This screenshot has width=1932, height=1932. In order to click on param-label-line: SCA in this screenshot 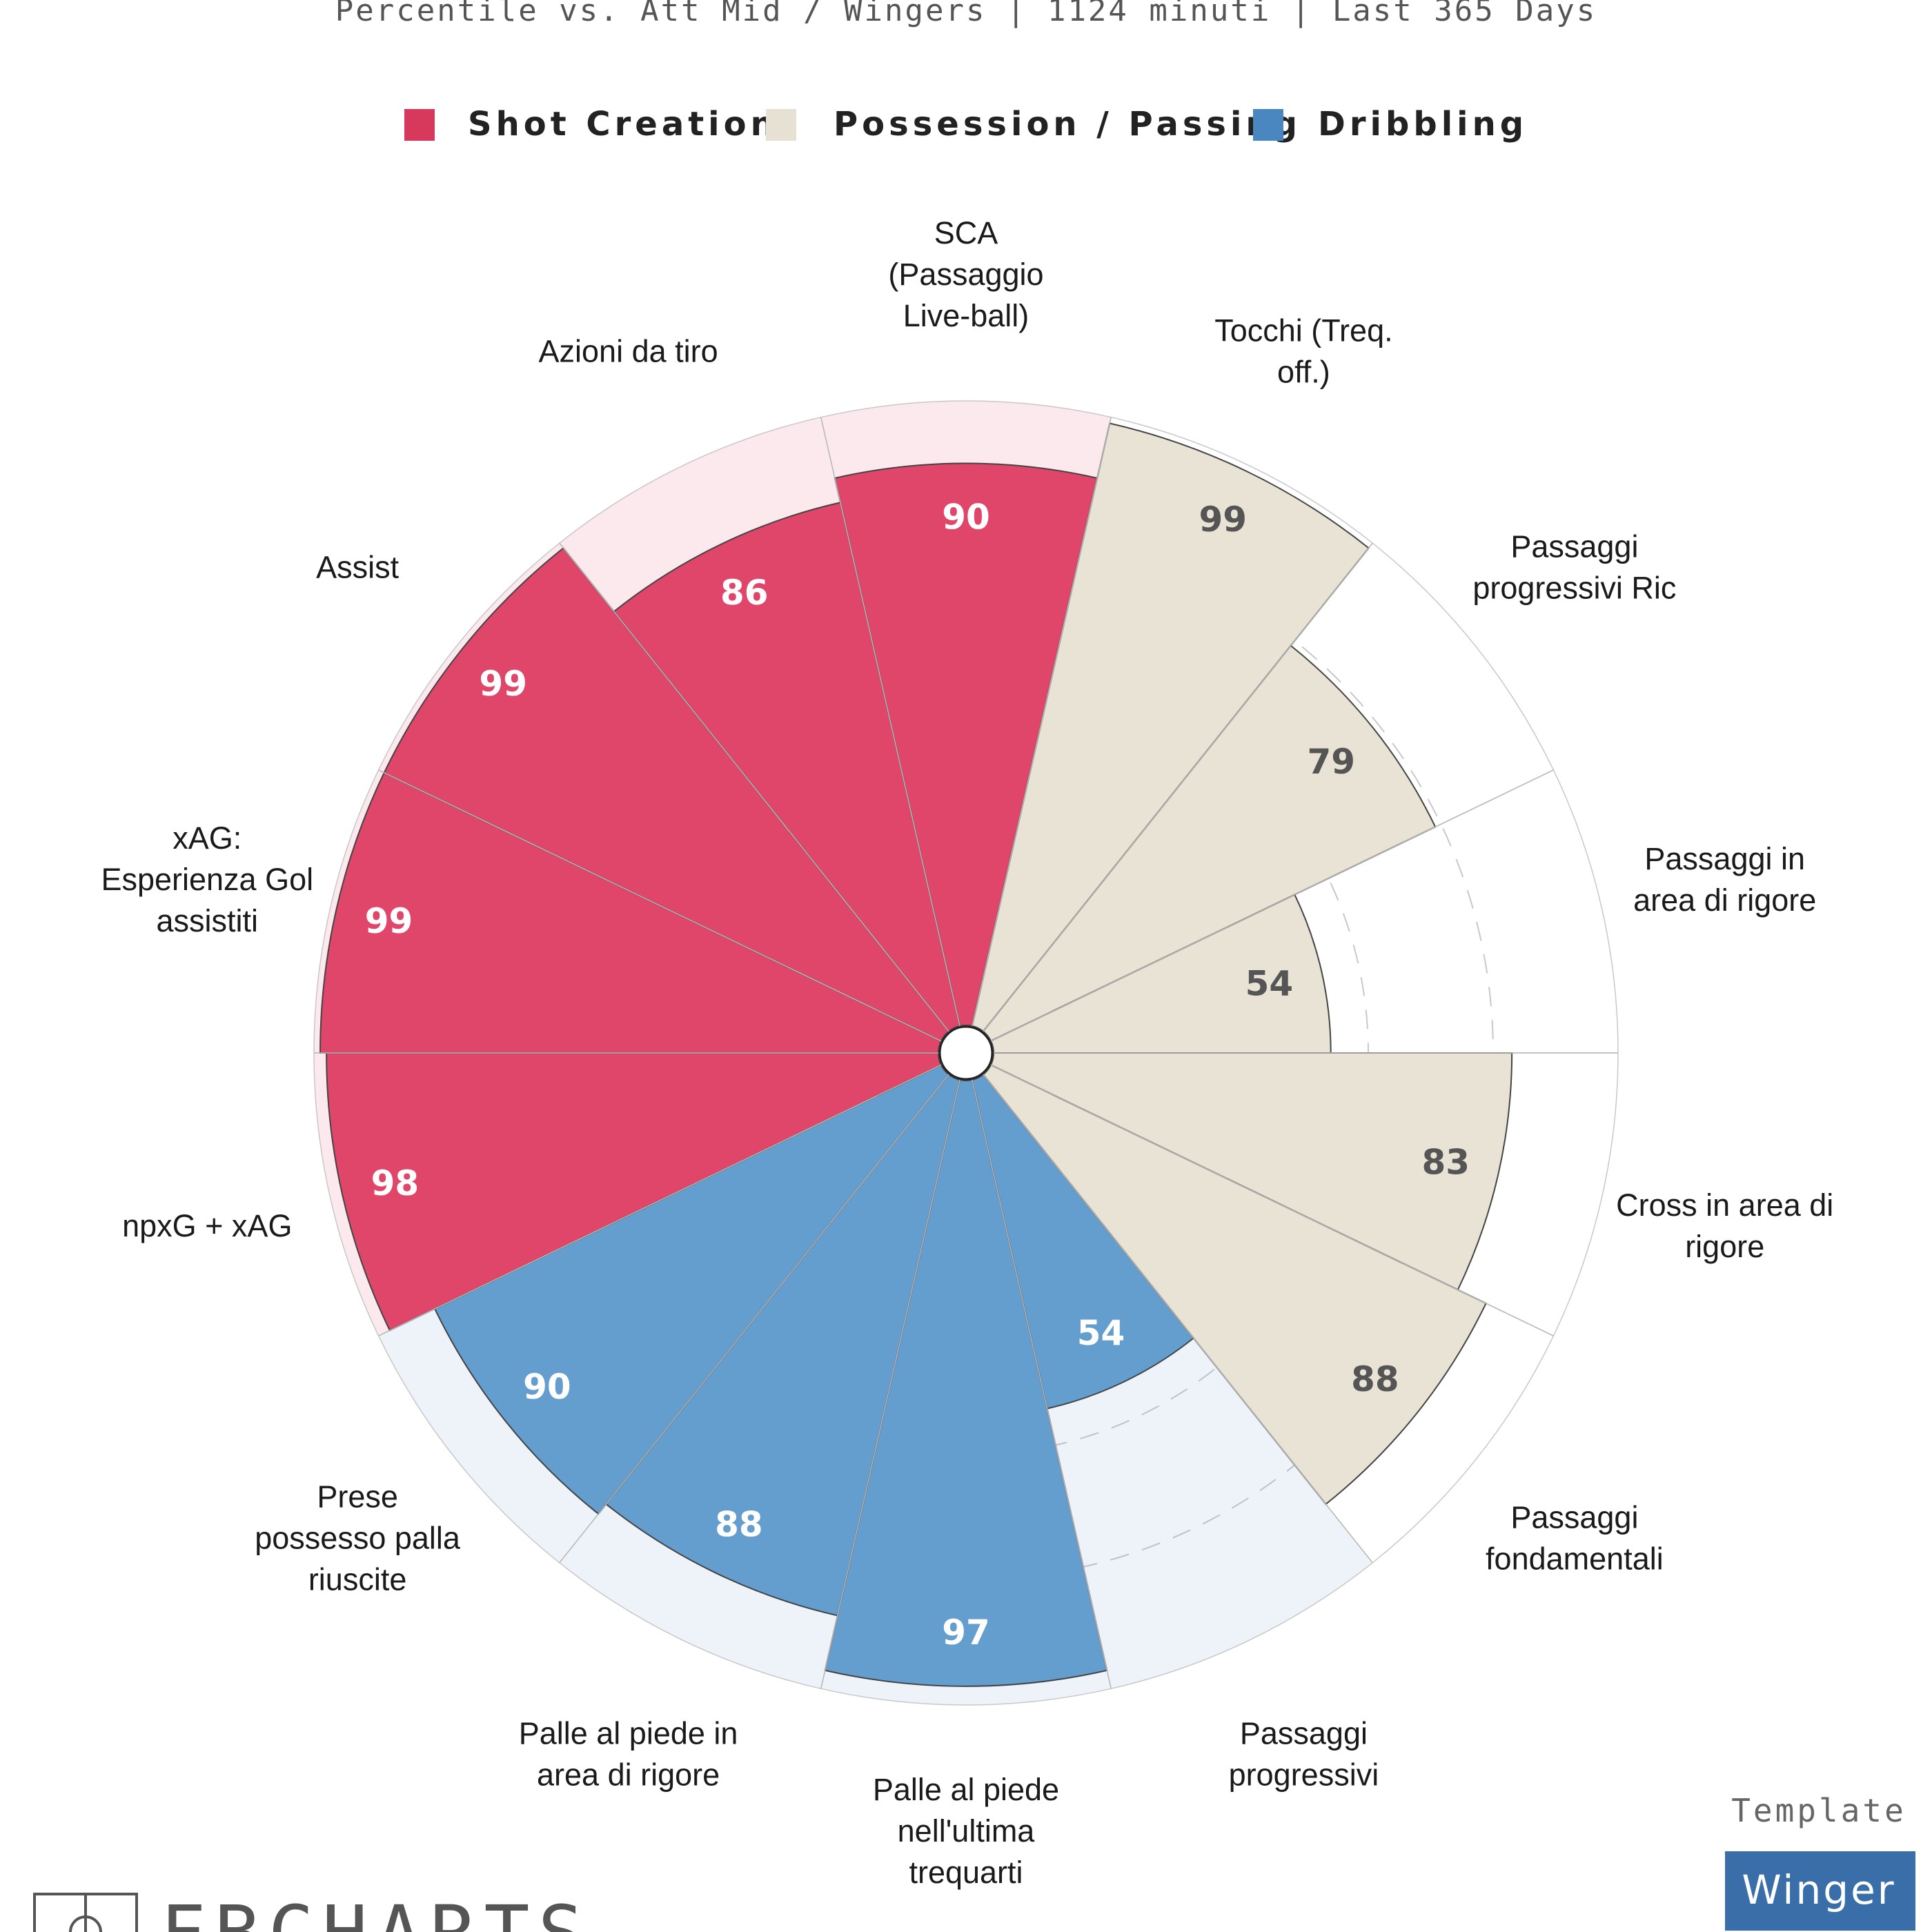, I will do `click(966, 232)`.